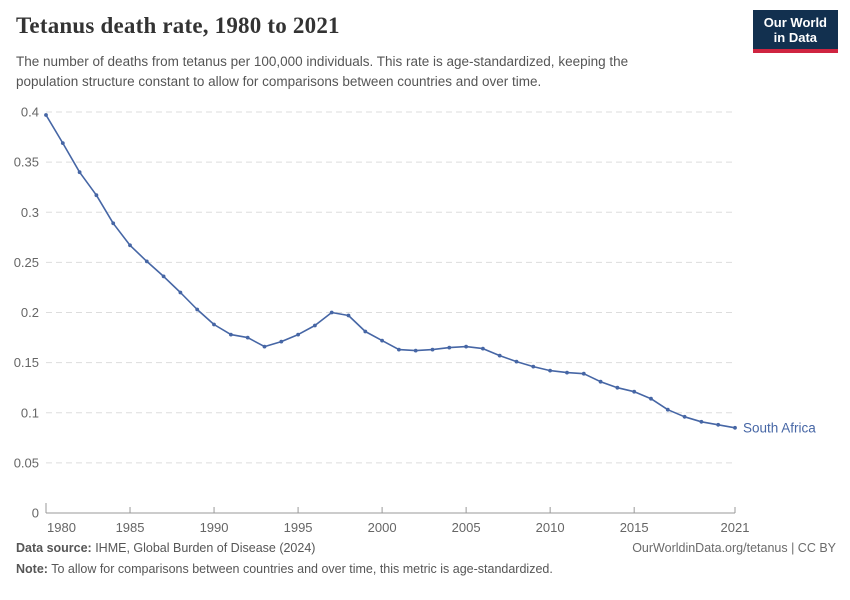 The image size is (850, 600). What do you see at coordinates (61, 527) in the screenshot?
I see `x-tick-label: 1980` at bounding box center [61, 527].